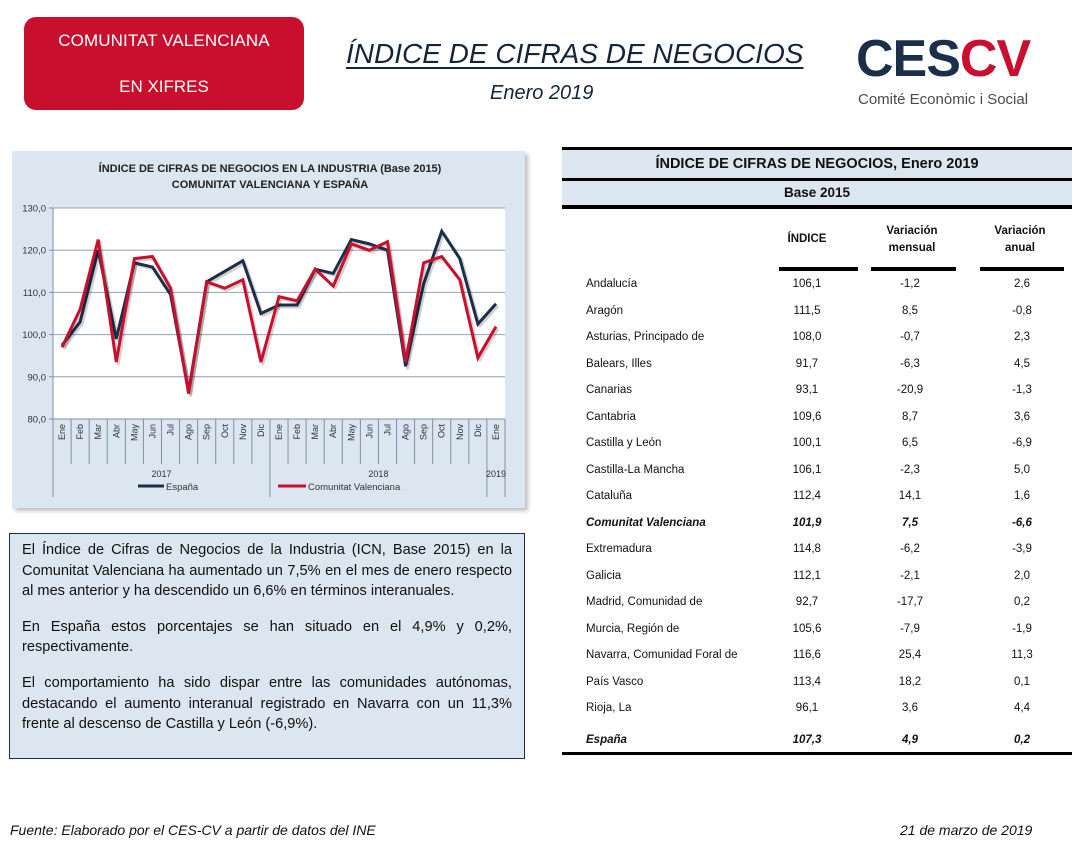 The height and width of the screenshot is (851, 1084). What do you see at coordinates (995, 59) in the screenshot?
I see `logo-letters-red: CV` at bounding box center [995, 59].